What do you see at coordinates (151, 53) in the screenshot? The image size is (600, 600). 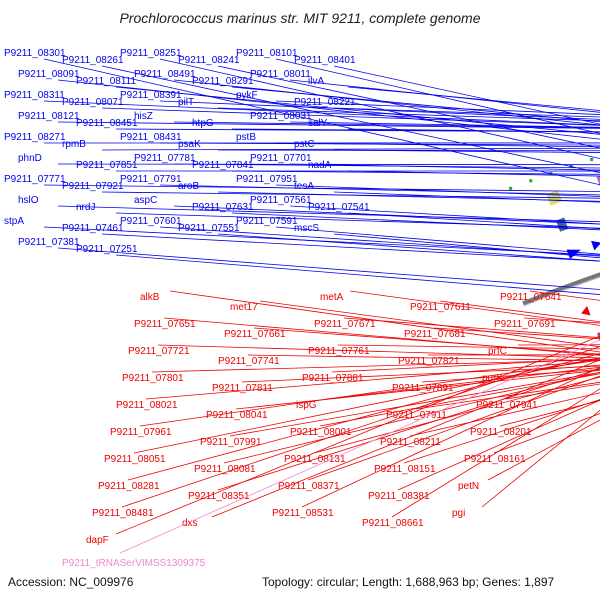 I see `forward-gene-label: P9211_08251` at bounding box center [151, 53].